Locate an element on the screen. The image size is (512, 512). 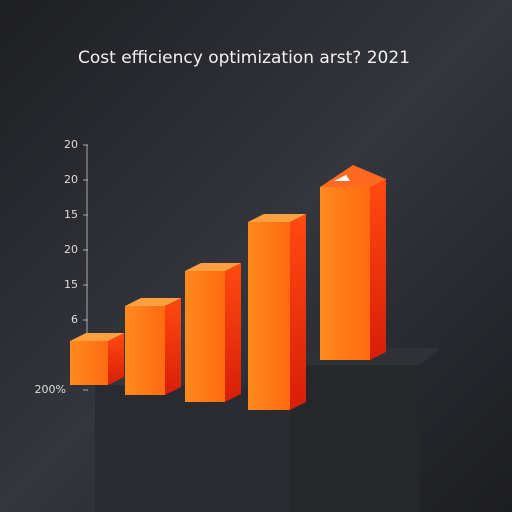
chart-title: Cost efficiency optimization arst? 2021 is located at coordinates (244, 58).